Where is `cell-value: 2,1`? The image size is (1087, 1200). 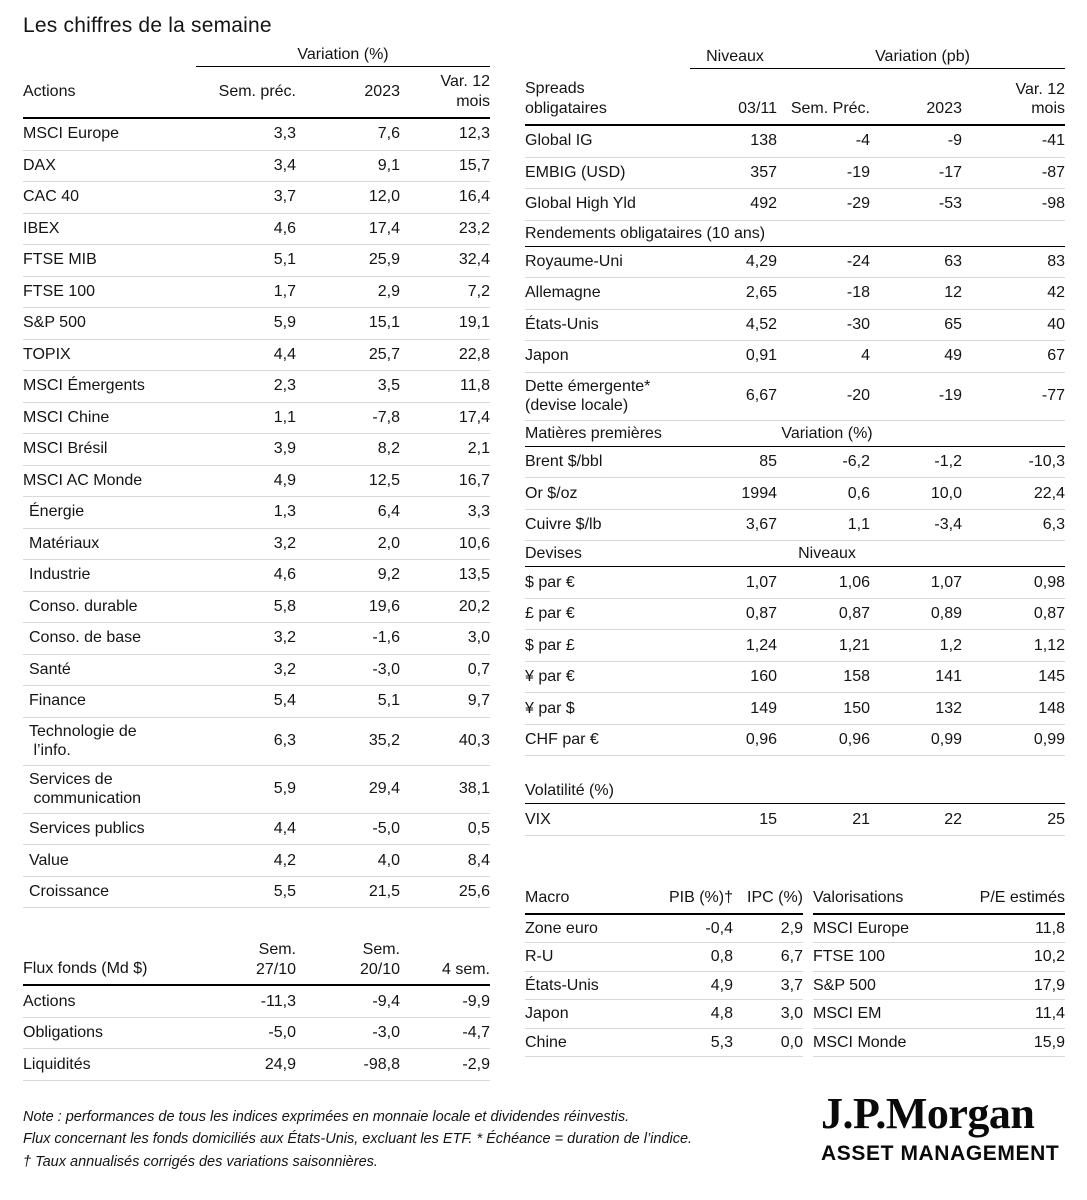
cell-value: 2,1 is located at coordinates (478, 449).